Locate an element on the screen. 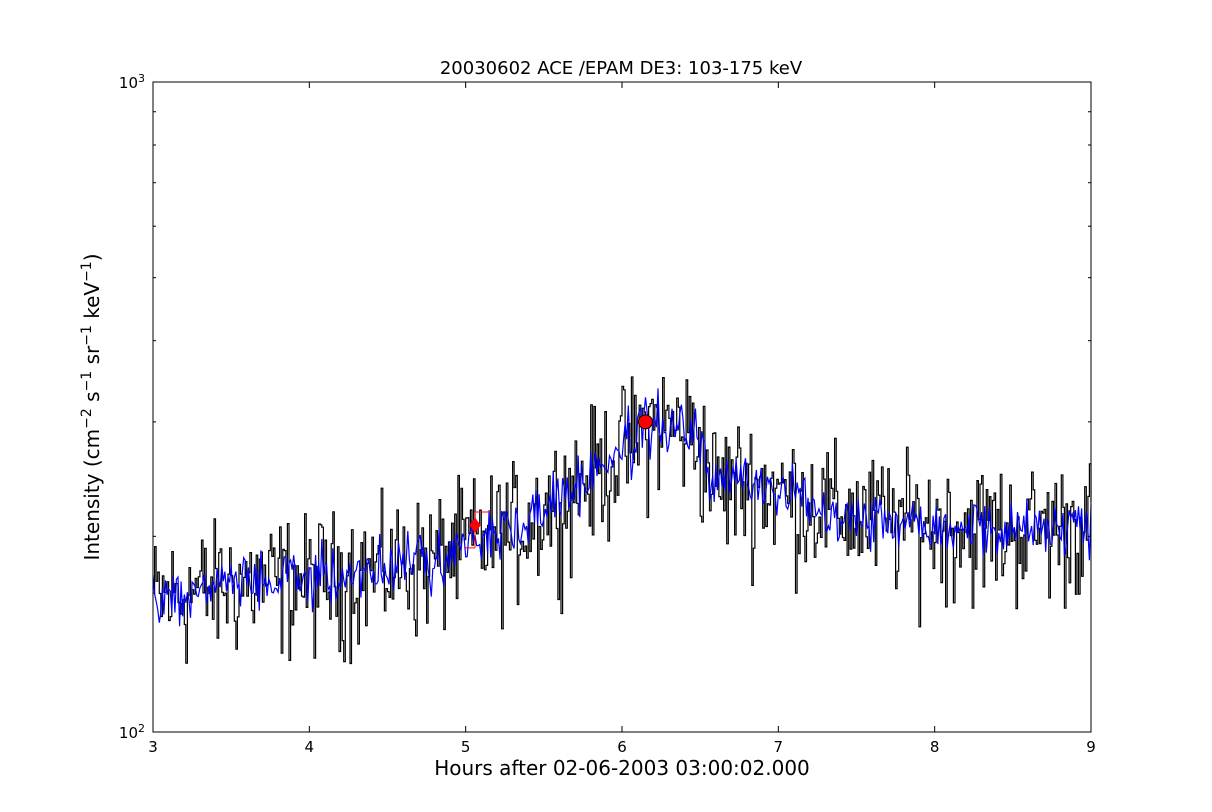 The width and height of the screenshot is (1212, 812). x-tick-label-6: 6 is located at coordinates (622, 747).